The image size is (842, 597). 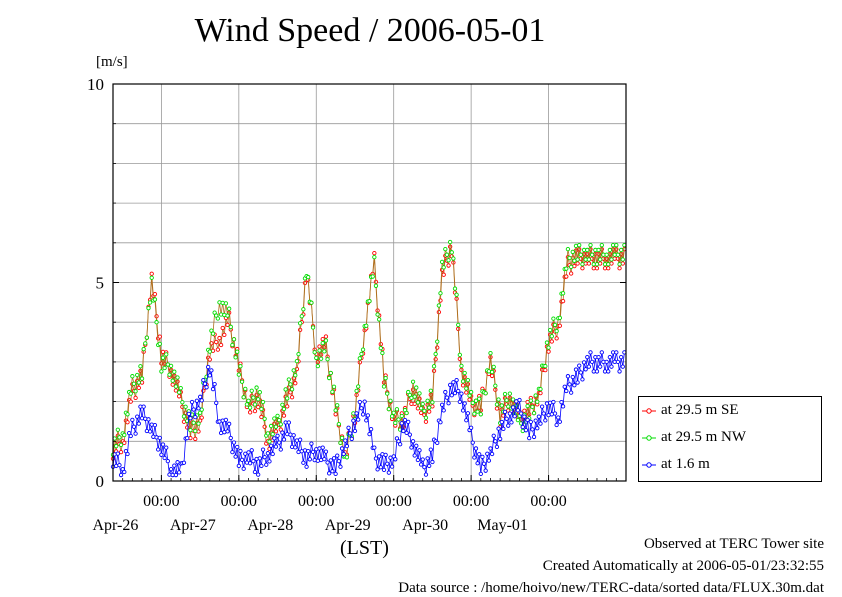 I want to click on legend-marker-nw, so click(x=649, y=438).